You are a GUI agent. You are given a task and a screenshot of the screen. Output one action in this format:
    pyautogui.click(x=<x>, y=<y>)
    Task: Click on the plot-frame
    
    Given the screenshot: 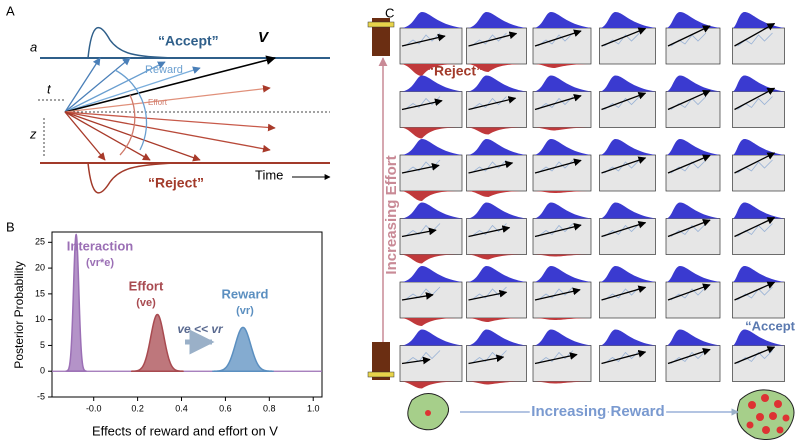 What is the action you would take?
    pyautogui.click(x=187, y=314)
    